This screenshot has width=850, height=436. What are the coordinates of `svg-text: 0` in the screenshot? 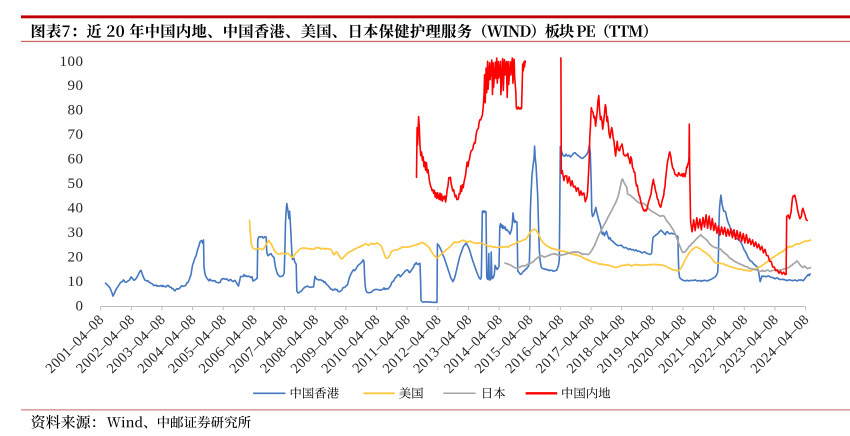 It's located at (80, 307).